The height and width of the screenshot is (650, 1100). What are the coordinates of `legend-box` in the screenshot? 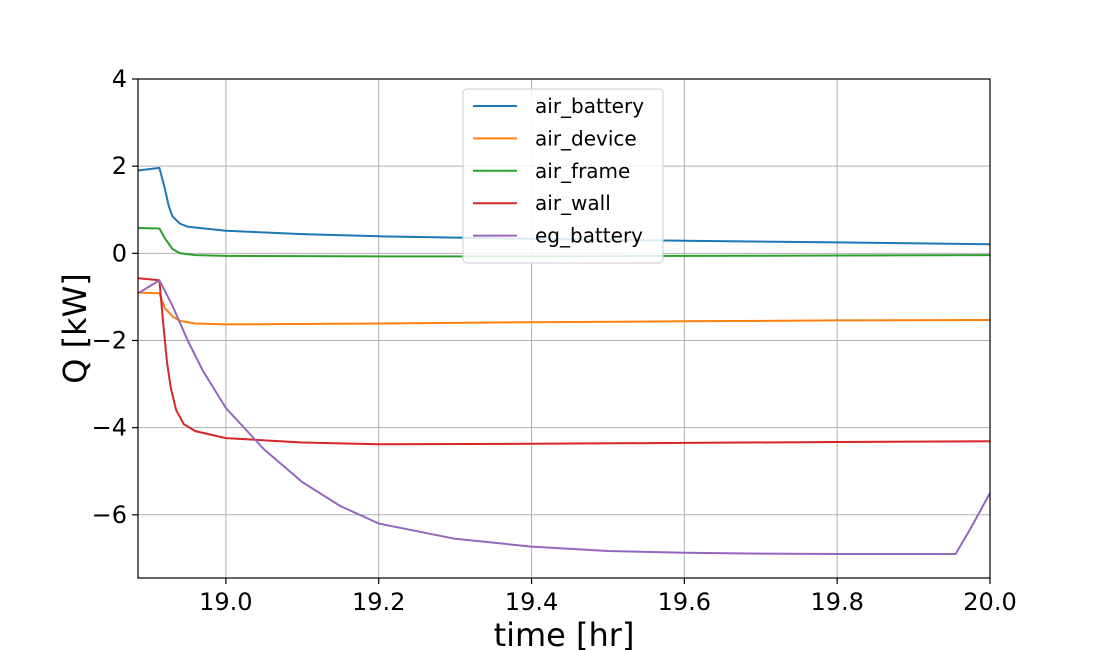 It's located at (563, 176).